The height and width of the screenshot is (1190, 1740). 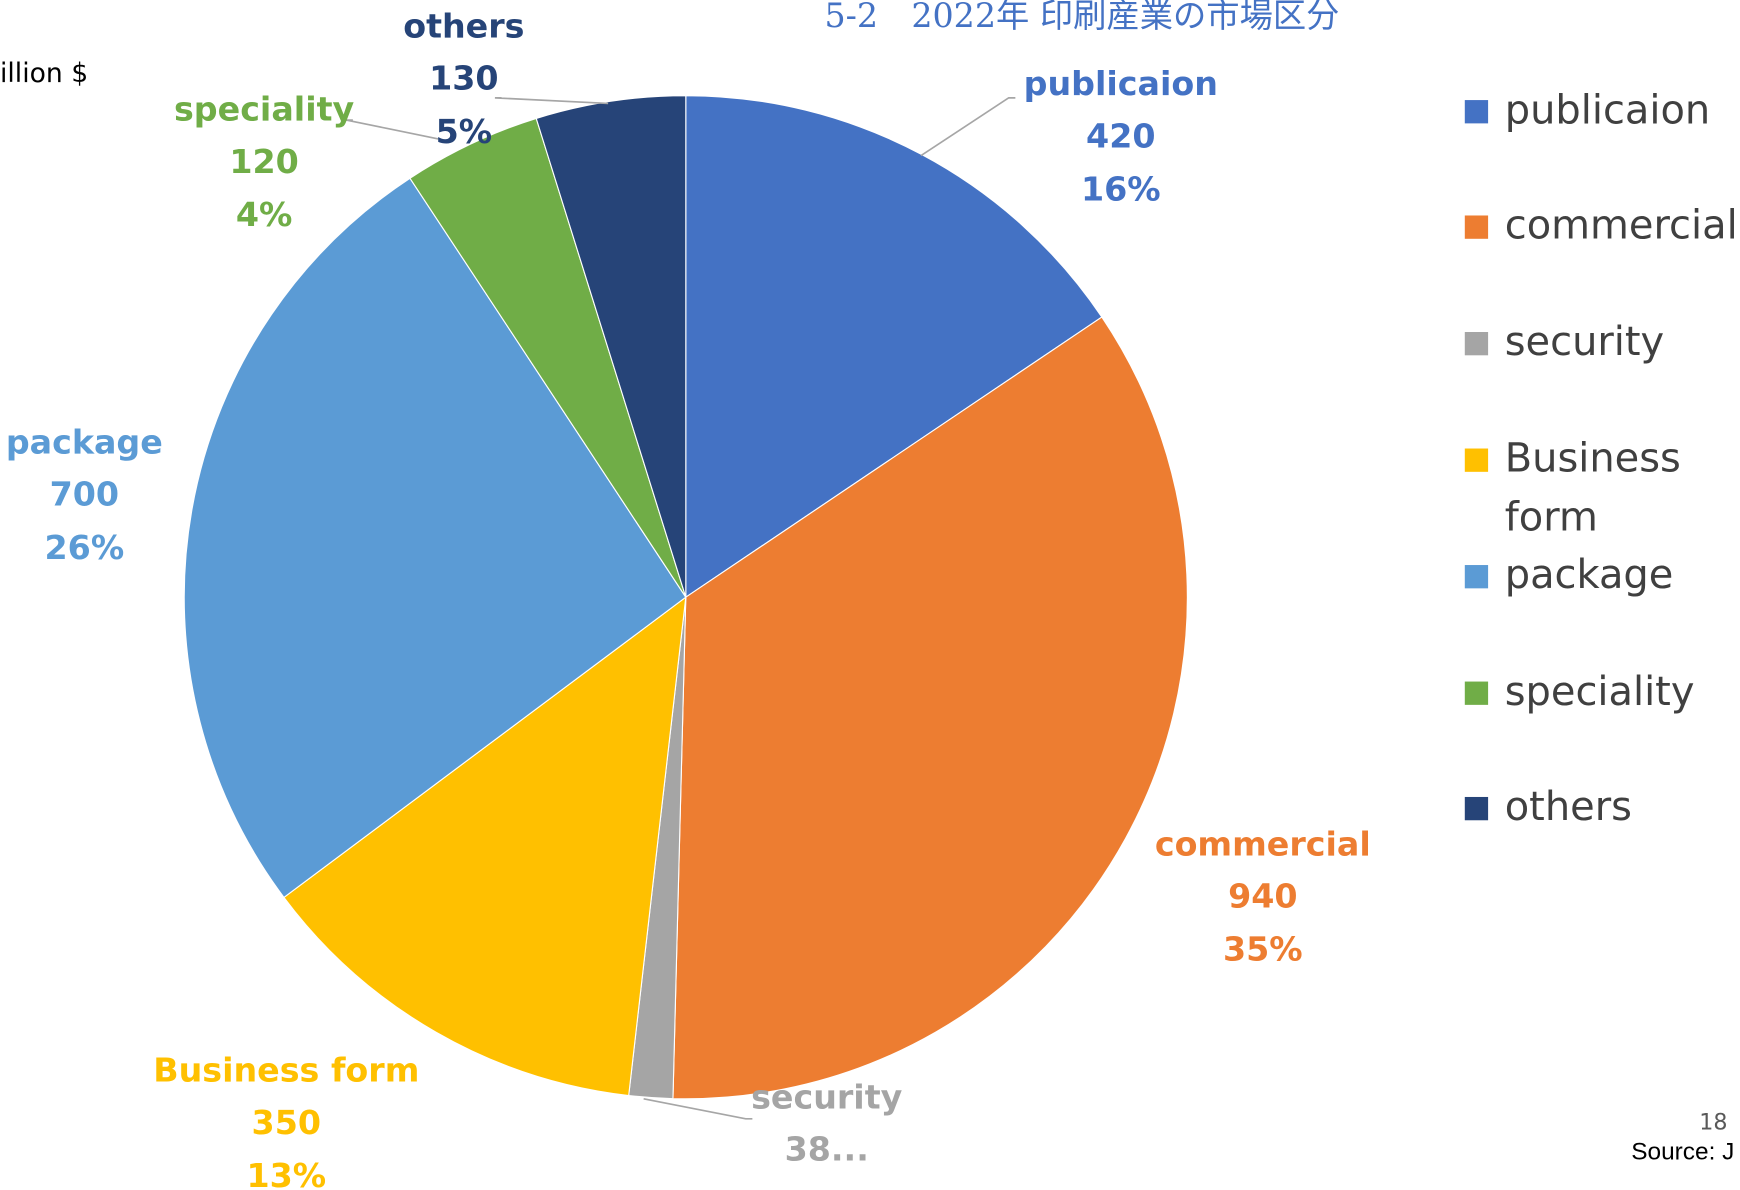 I want to click on data-label-name: security, so click(x=827, y=1096).